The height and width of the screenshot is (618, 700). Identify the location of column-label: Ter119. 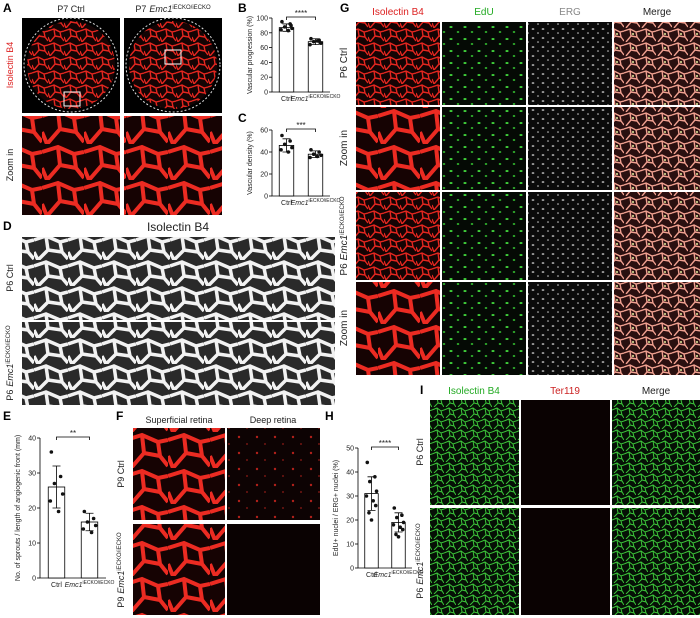
(565, 391).